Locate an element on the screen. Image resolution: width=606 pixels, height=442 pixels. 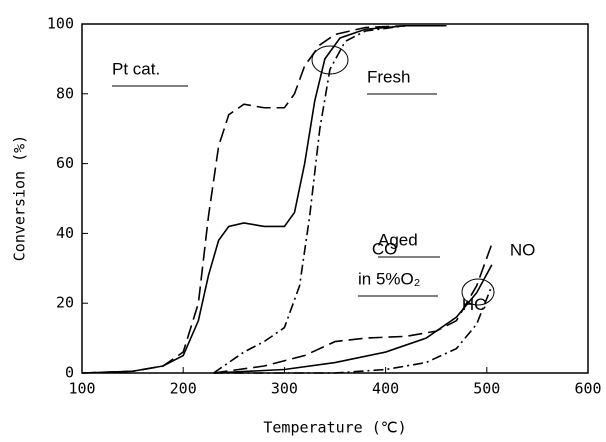
series-label: CO is located at coordinates (385, 248).